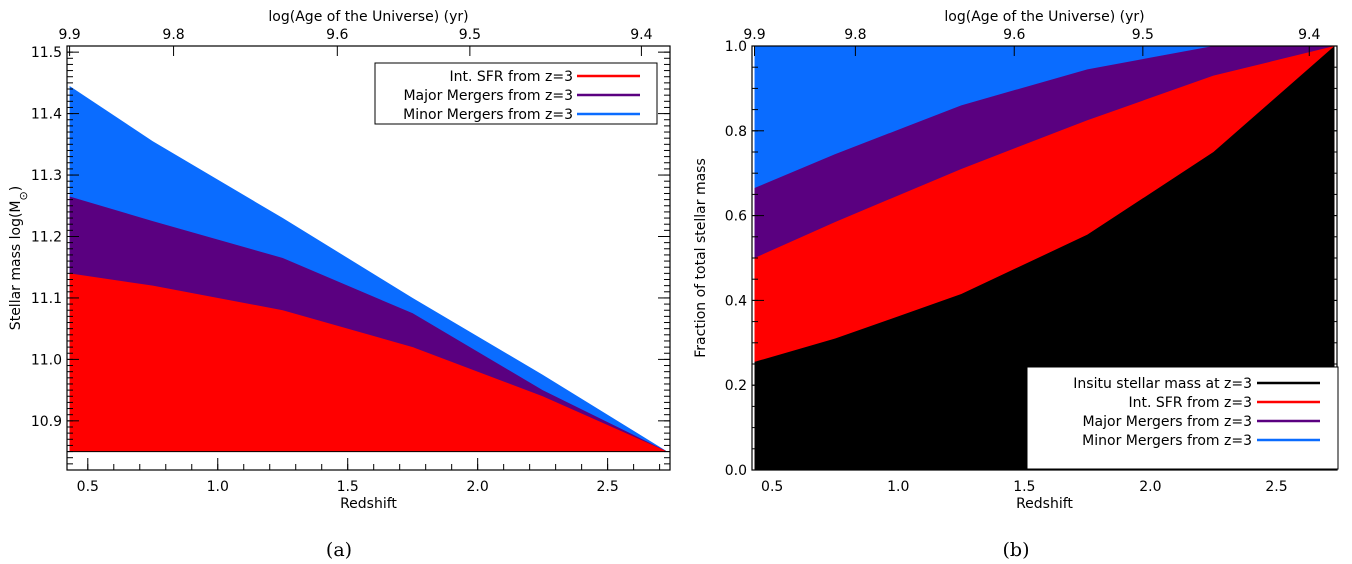 The height and width of the screenshot is (564, 1352). I want to click on y-axis-title: Fraction of total stellar mass, so click(701, 258).